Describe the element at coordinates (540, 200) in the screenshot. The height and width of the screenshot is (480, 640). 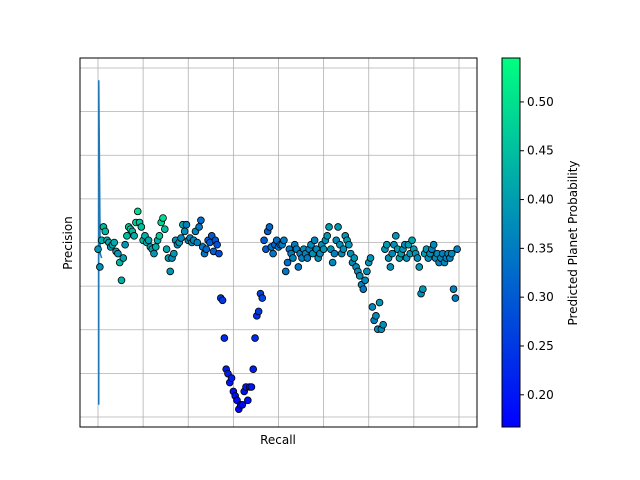
I see `colorbar-tick-label: 0.40` at that location.